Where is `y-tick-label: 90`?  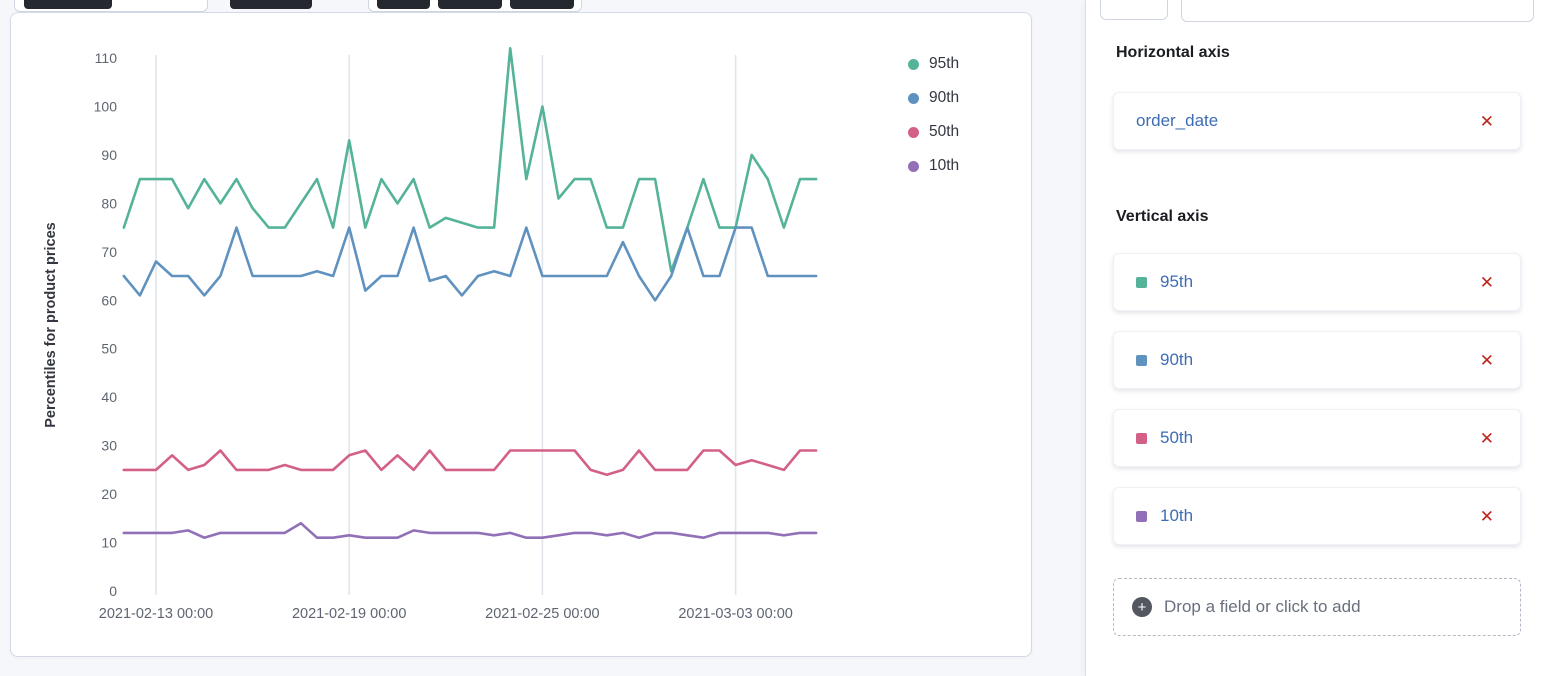 y-tick-label: 90 is located at coordinates (109, 155).